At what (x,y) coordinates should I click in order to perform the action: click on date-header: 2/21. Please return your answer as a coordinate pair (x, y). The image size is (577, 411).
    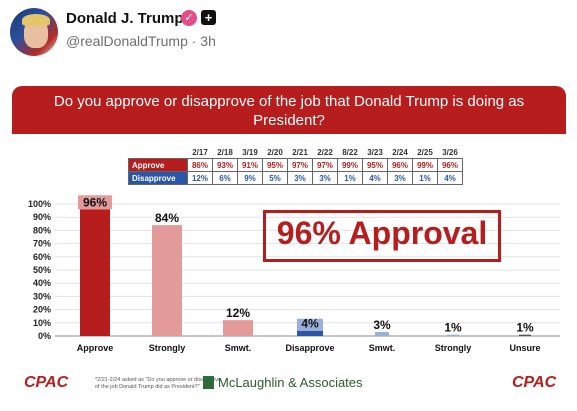
    Looking at the image, I should click on (300, 152).